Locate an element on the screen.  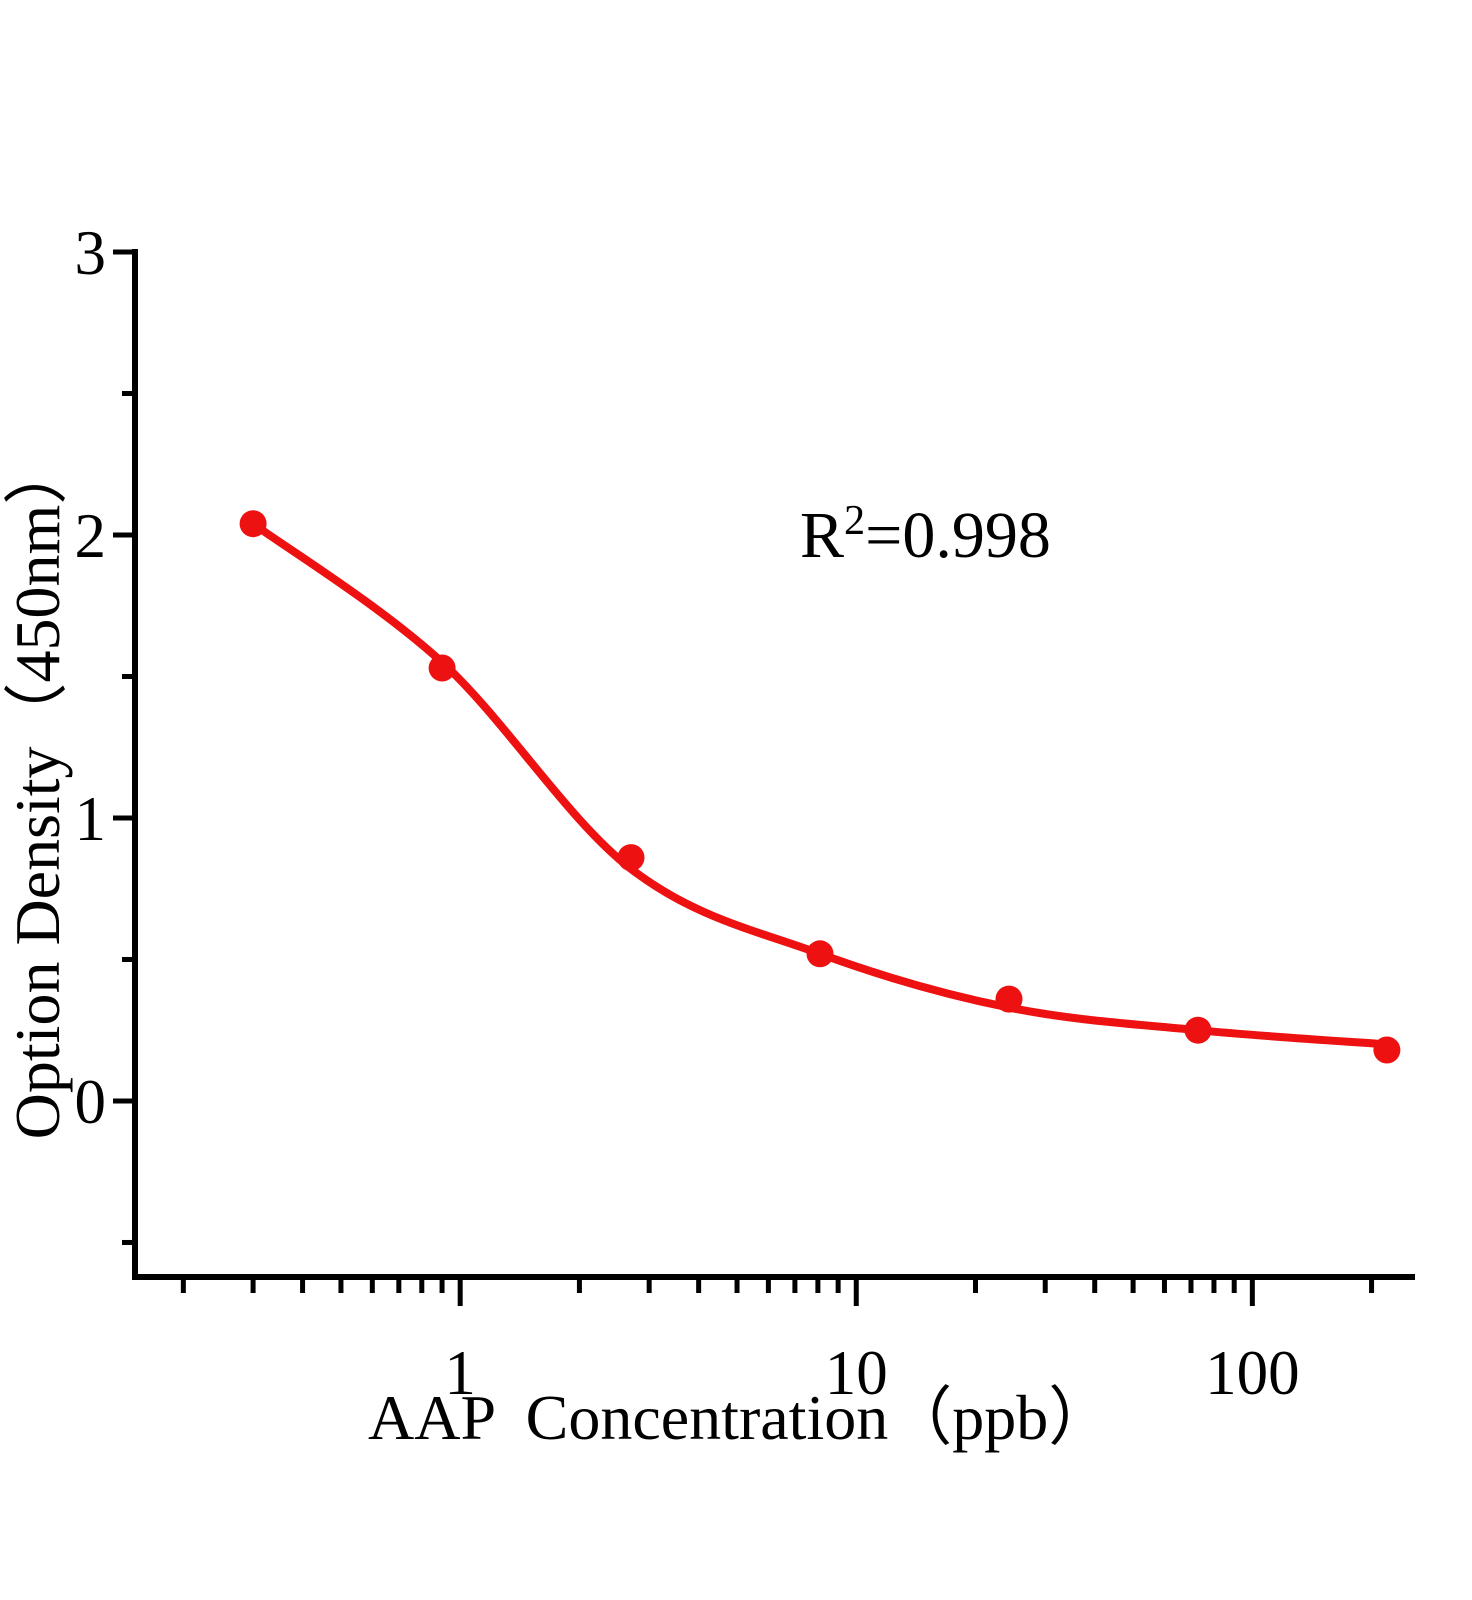
x-tick-label: 100 is located at coordinates (1252, 1373).